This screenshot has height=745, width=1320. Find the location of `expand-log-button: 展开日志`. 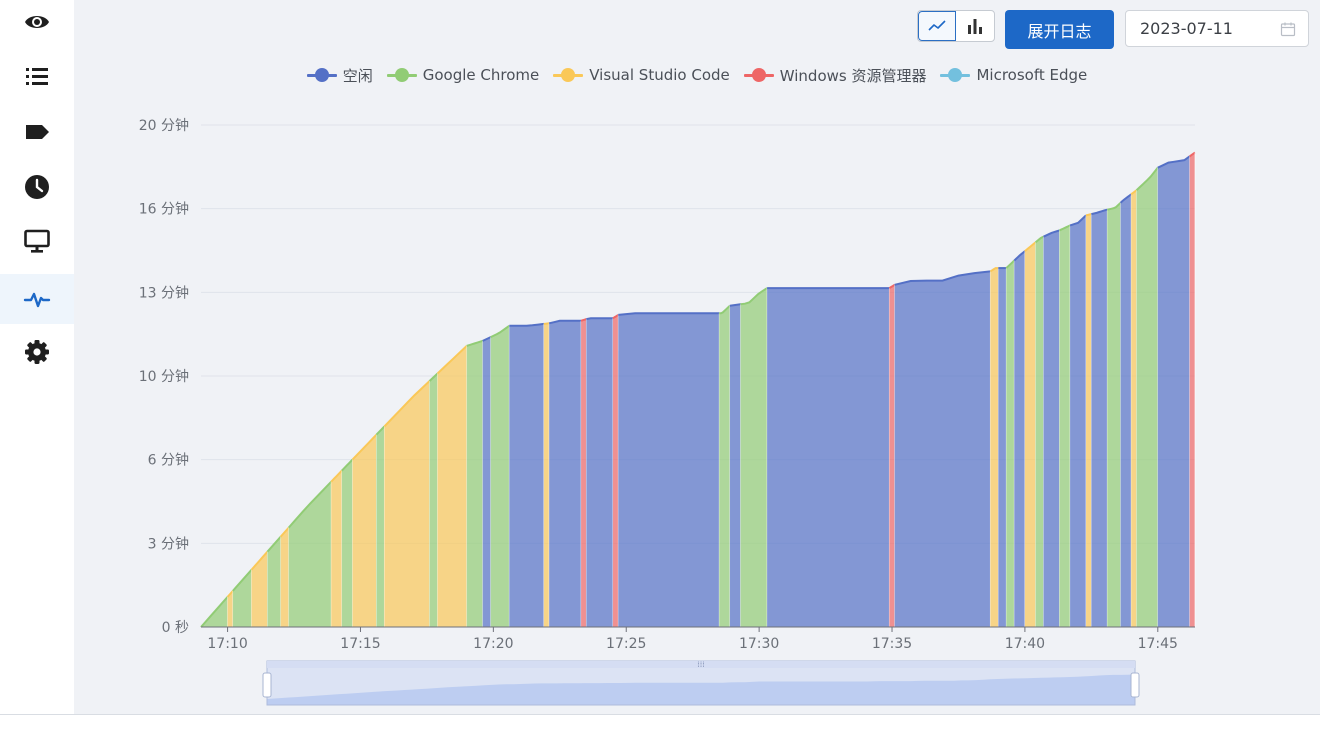

expand-log-button: 展开日志 is located at coordinates (1059, 29).